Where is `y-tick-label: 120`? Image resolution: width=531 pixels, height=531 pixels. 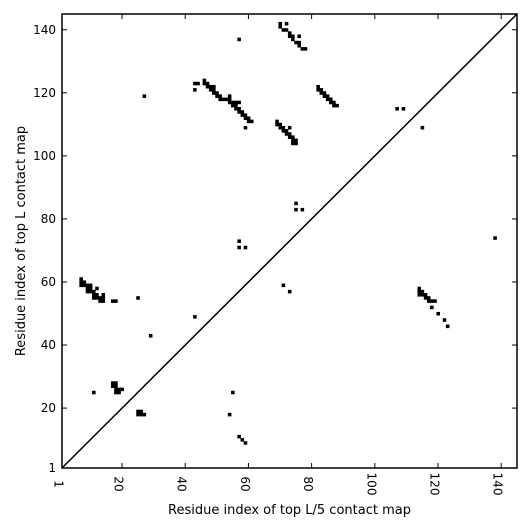 y-tick-label: 120 is located at coordinates (44, 93).